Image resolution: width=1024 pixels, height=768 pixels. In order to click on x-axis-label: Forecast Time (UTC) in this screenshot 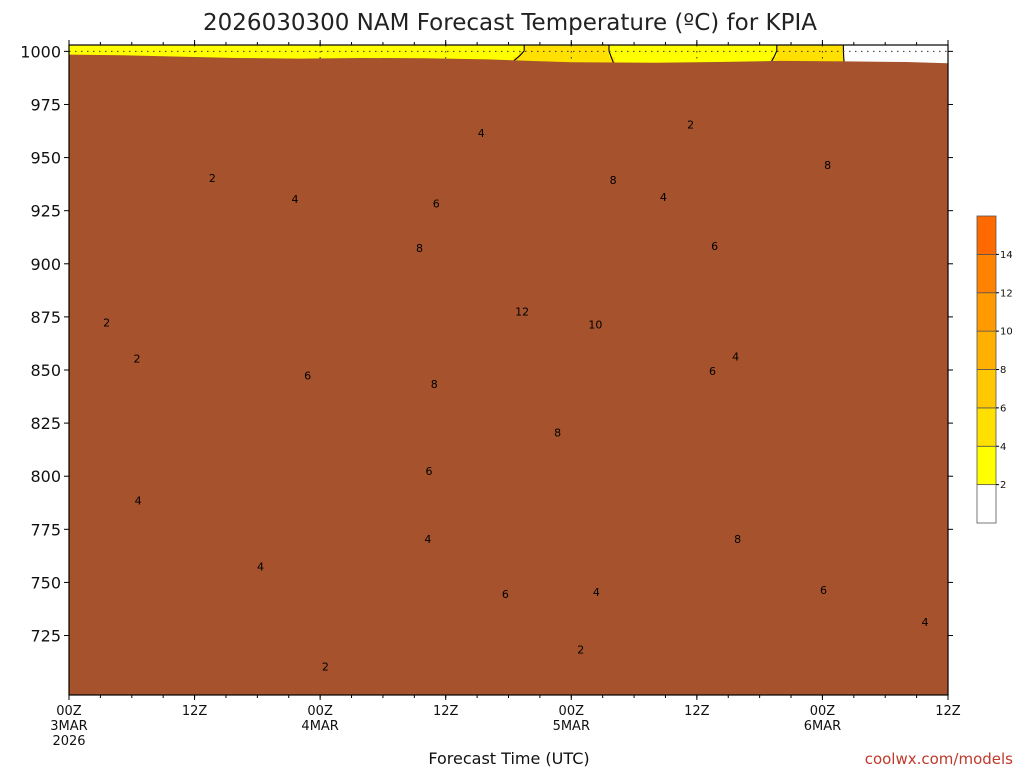, I will do `click(508, 758)`.